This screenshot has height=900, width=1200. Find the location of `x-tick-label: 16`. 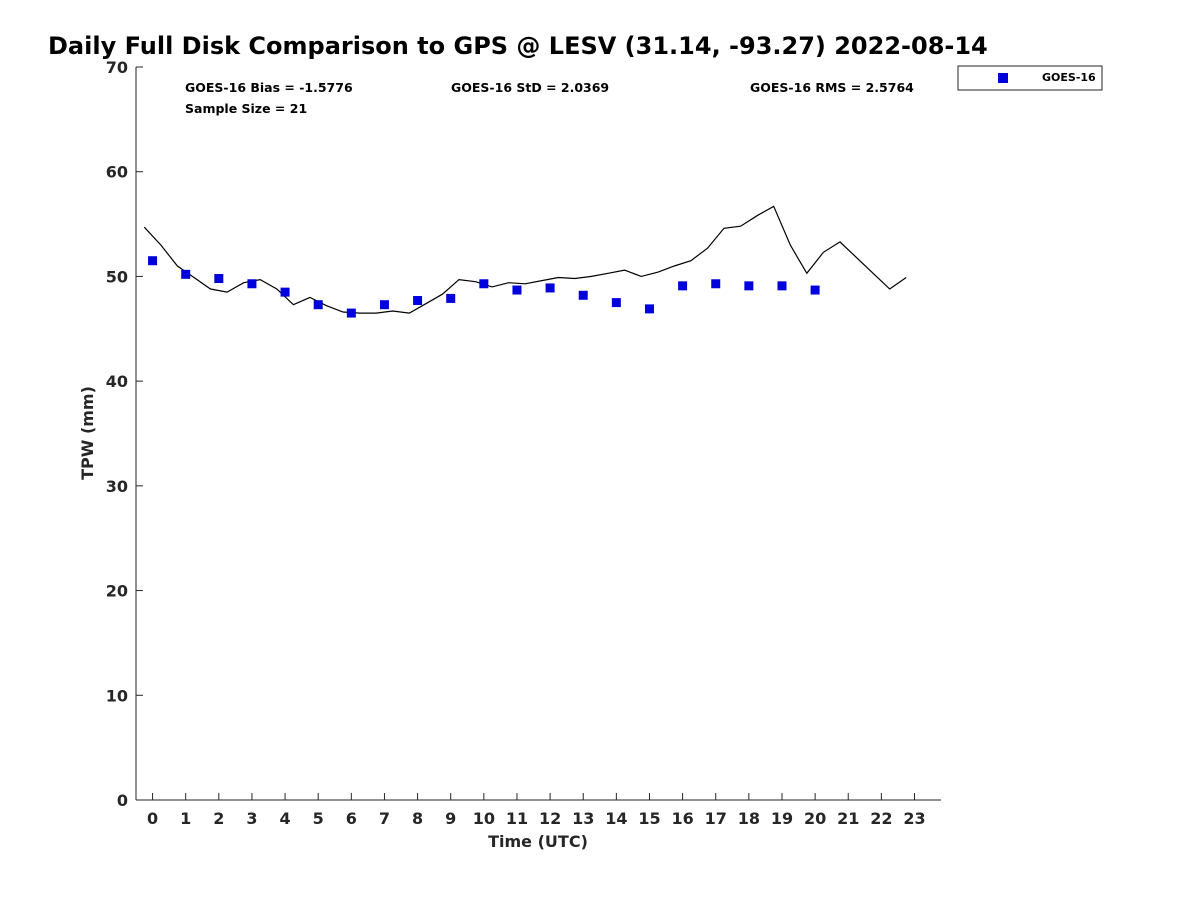

x-tick-label: 16 is located at coordinates (682, 818).